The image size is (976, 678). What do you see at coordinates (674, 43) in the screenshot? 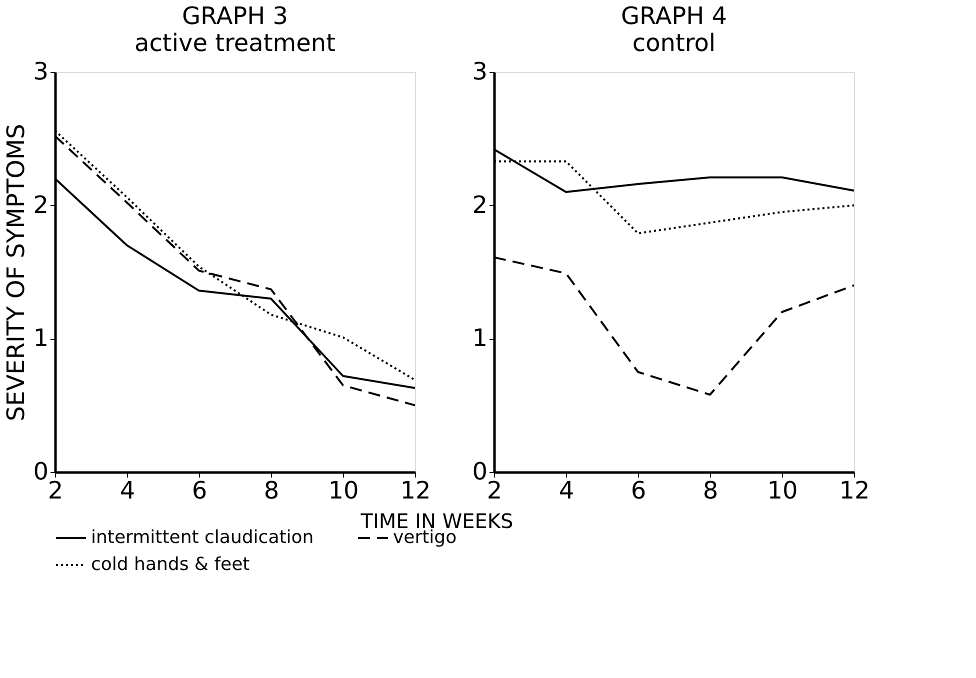
I see `chart-subtitle: control` at bounding box center [674, 43].